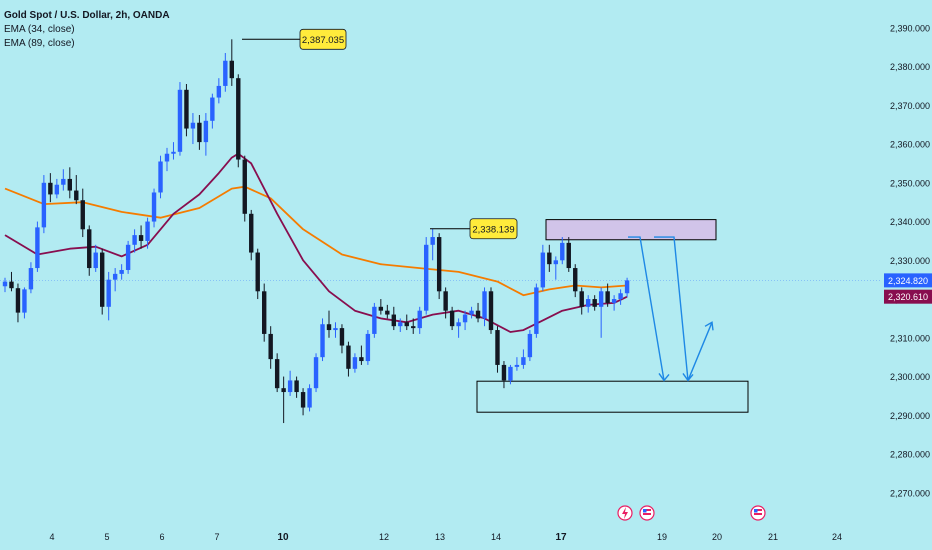 The height and width of the screenshot is (550, 932). I want to click on event-icons-layer, so click(691, 513).